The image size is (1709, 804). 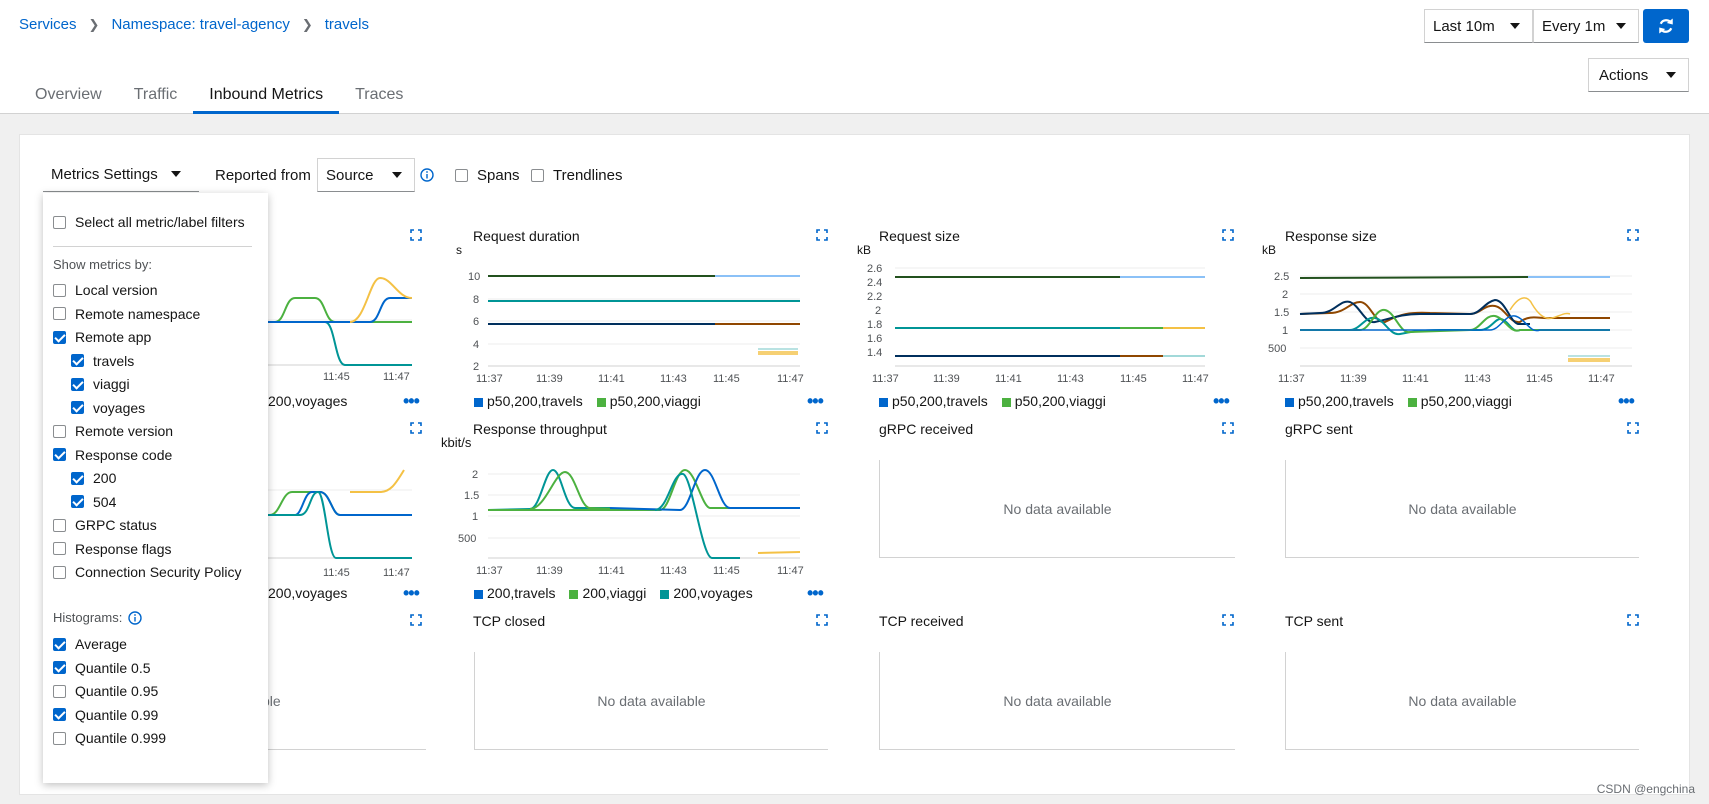 I want to click on spans-checkbox, so click(x=461, y=175).